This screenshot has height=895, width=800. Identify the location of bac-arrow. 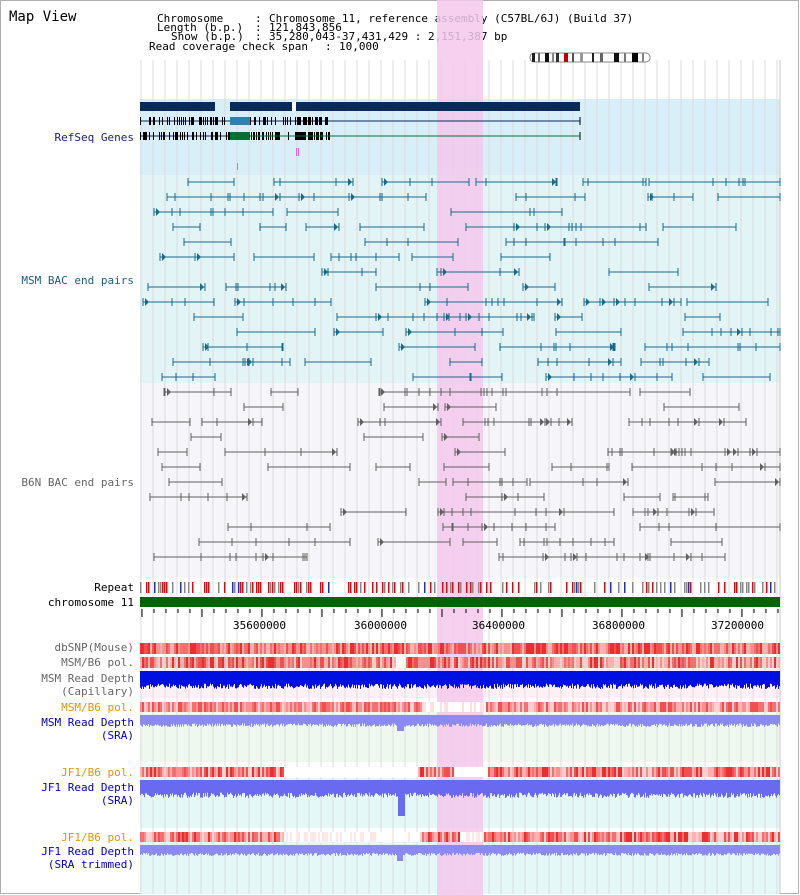
(158, 212).